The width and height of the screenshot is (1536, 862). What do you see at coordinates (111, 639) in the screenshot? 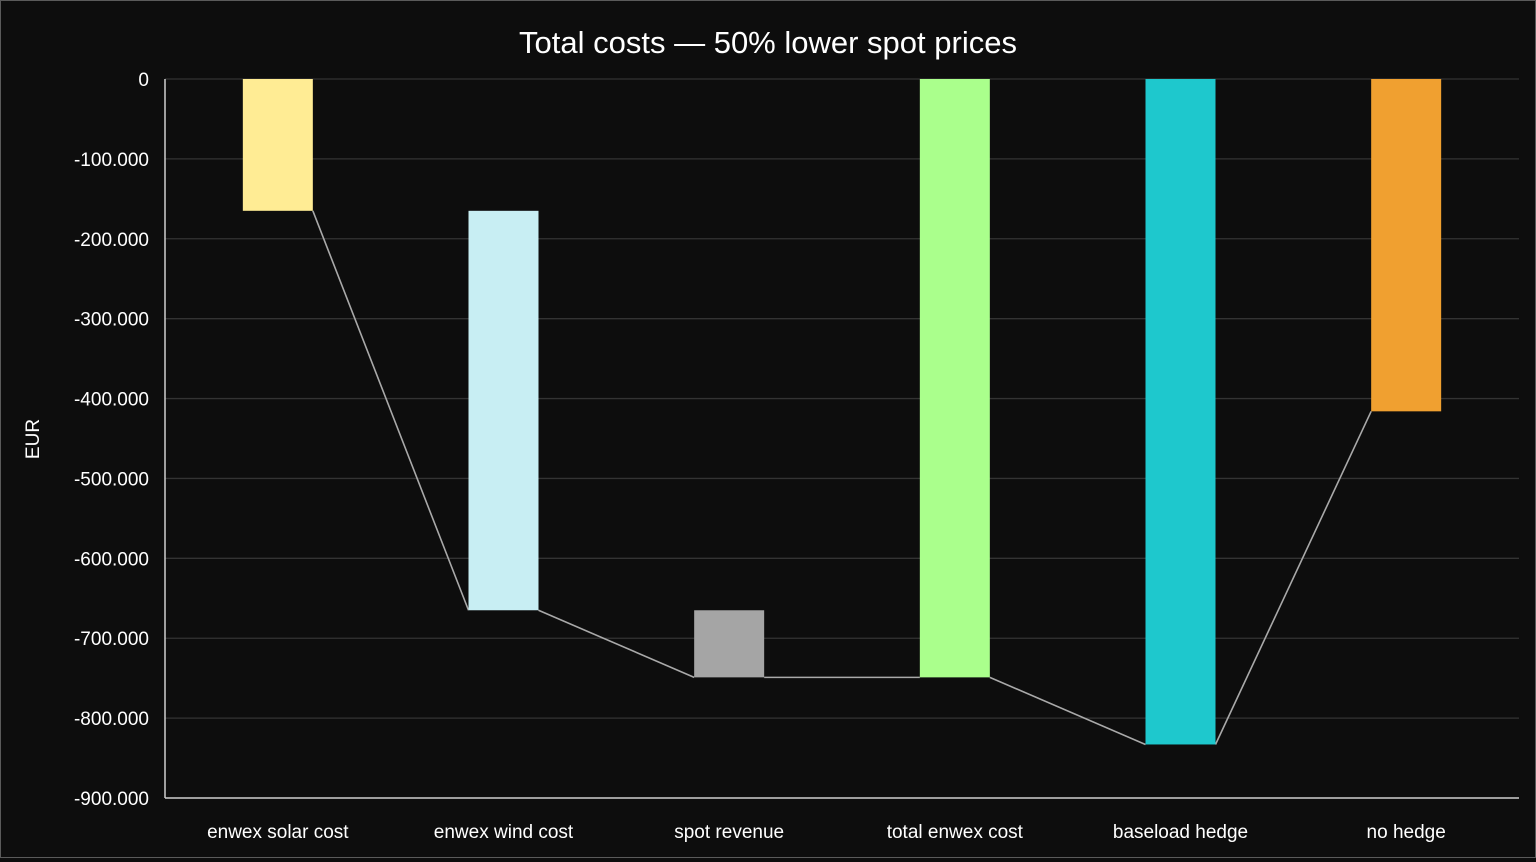
I see `y-tick-label: -700.000` at bounding box center [111, 639].